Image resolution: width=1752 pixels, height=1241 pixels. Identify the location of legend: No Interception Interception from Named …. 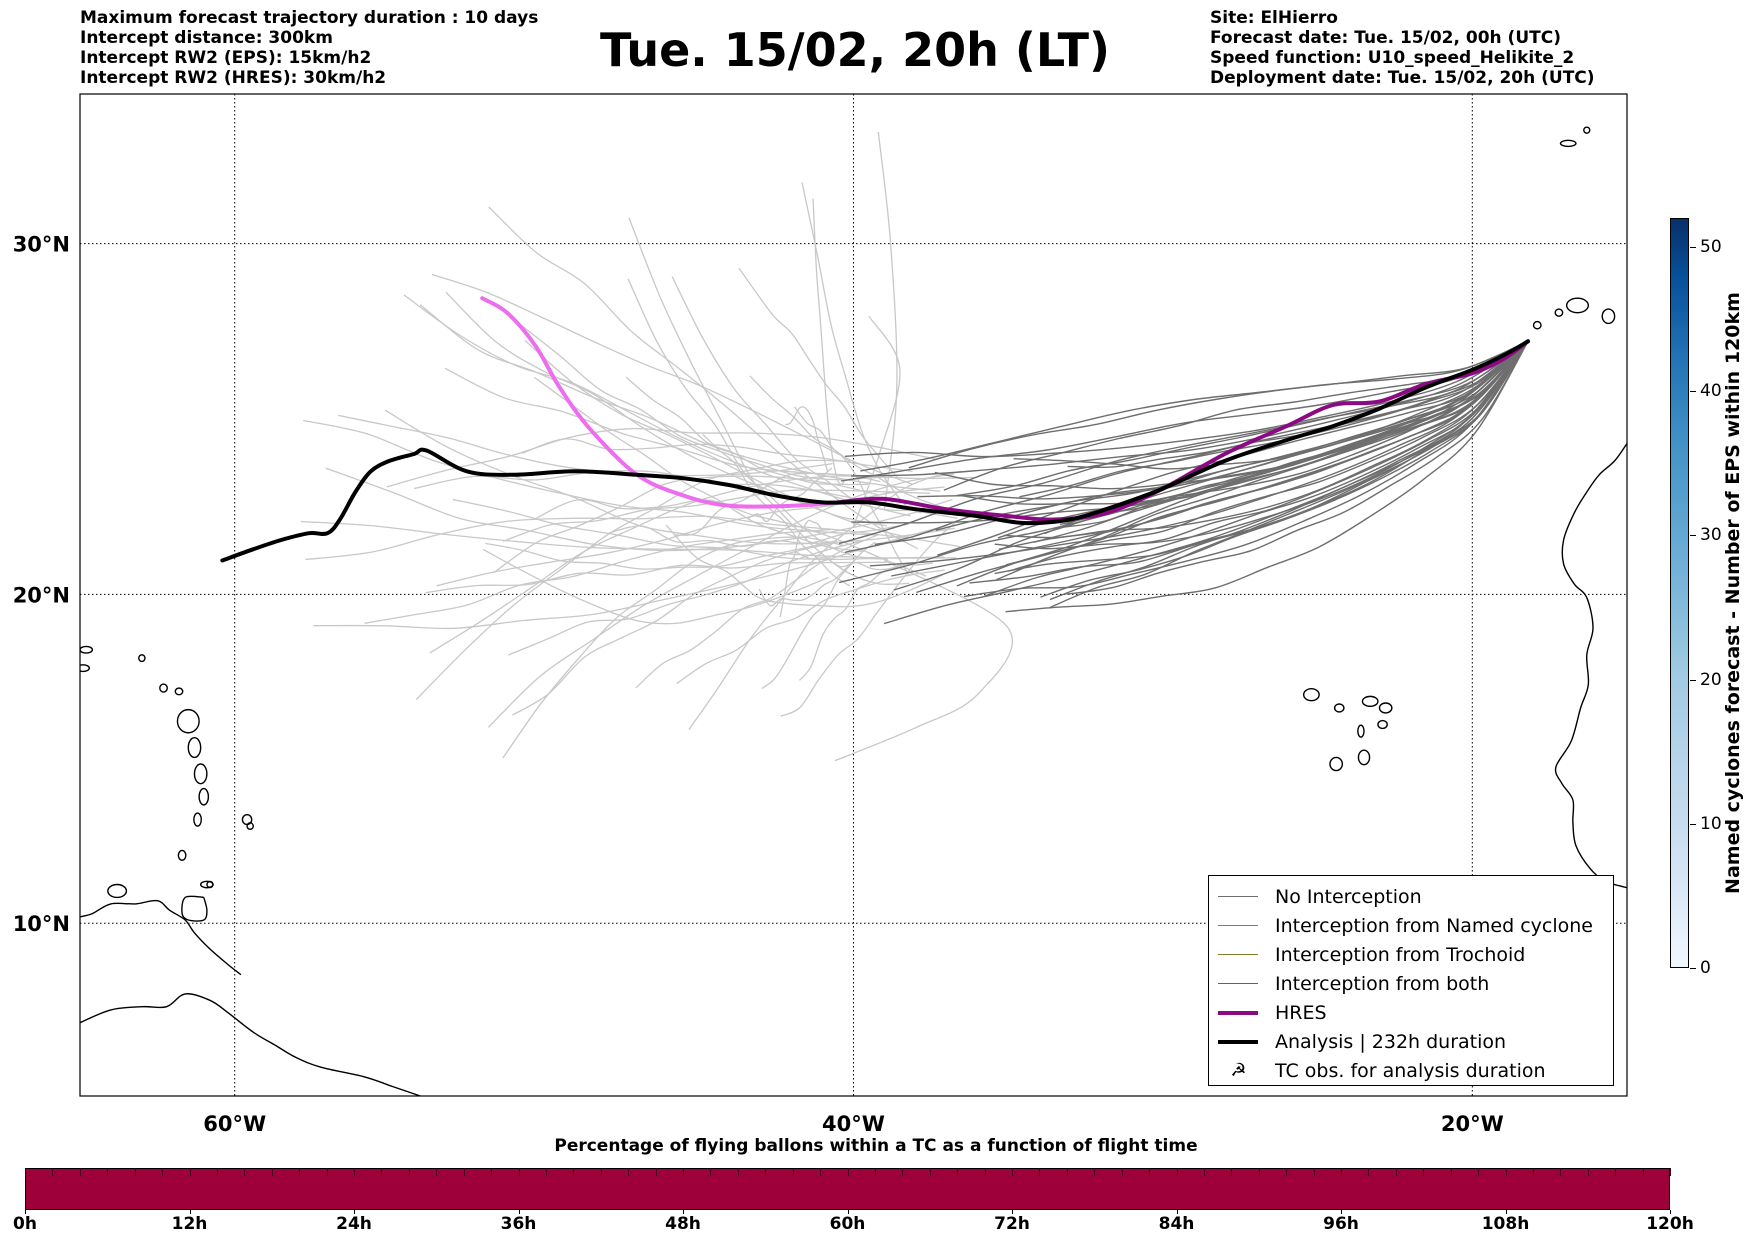
(1411, 980).